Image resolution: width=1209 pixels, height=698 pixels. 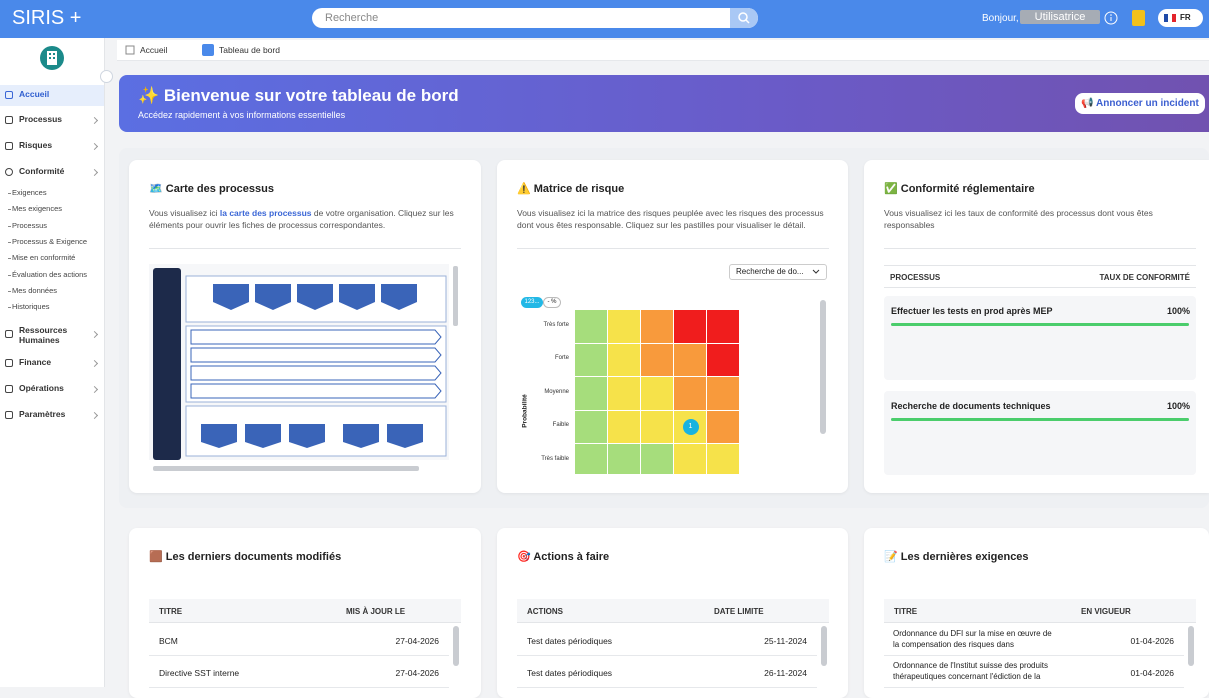 I want to click on submenu-item: Processus & Exigence, so click(x=50, y=241).